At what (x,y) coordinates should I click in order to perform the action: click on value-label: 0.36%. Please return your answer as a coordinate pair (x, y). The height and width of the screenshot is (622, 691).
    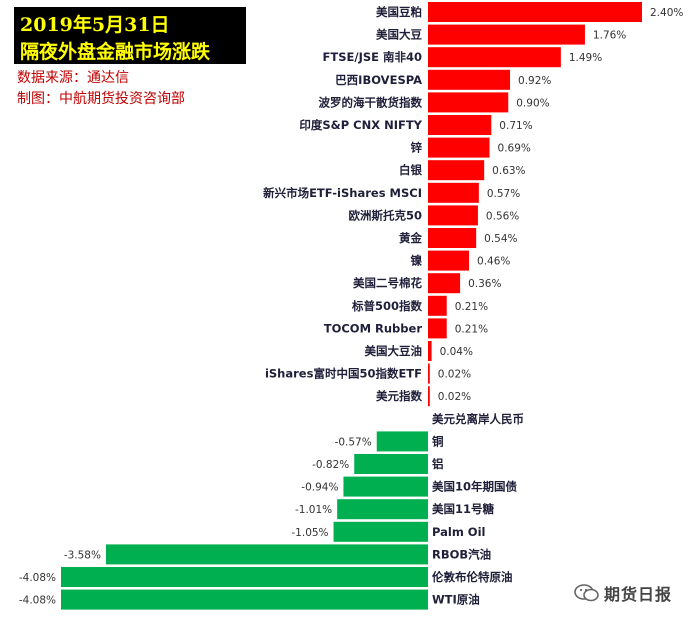
    Looking at the image, I should click on (484, 284).